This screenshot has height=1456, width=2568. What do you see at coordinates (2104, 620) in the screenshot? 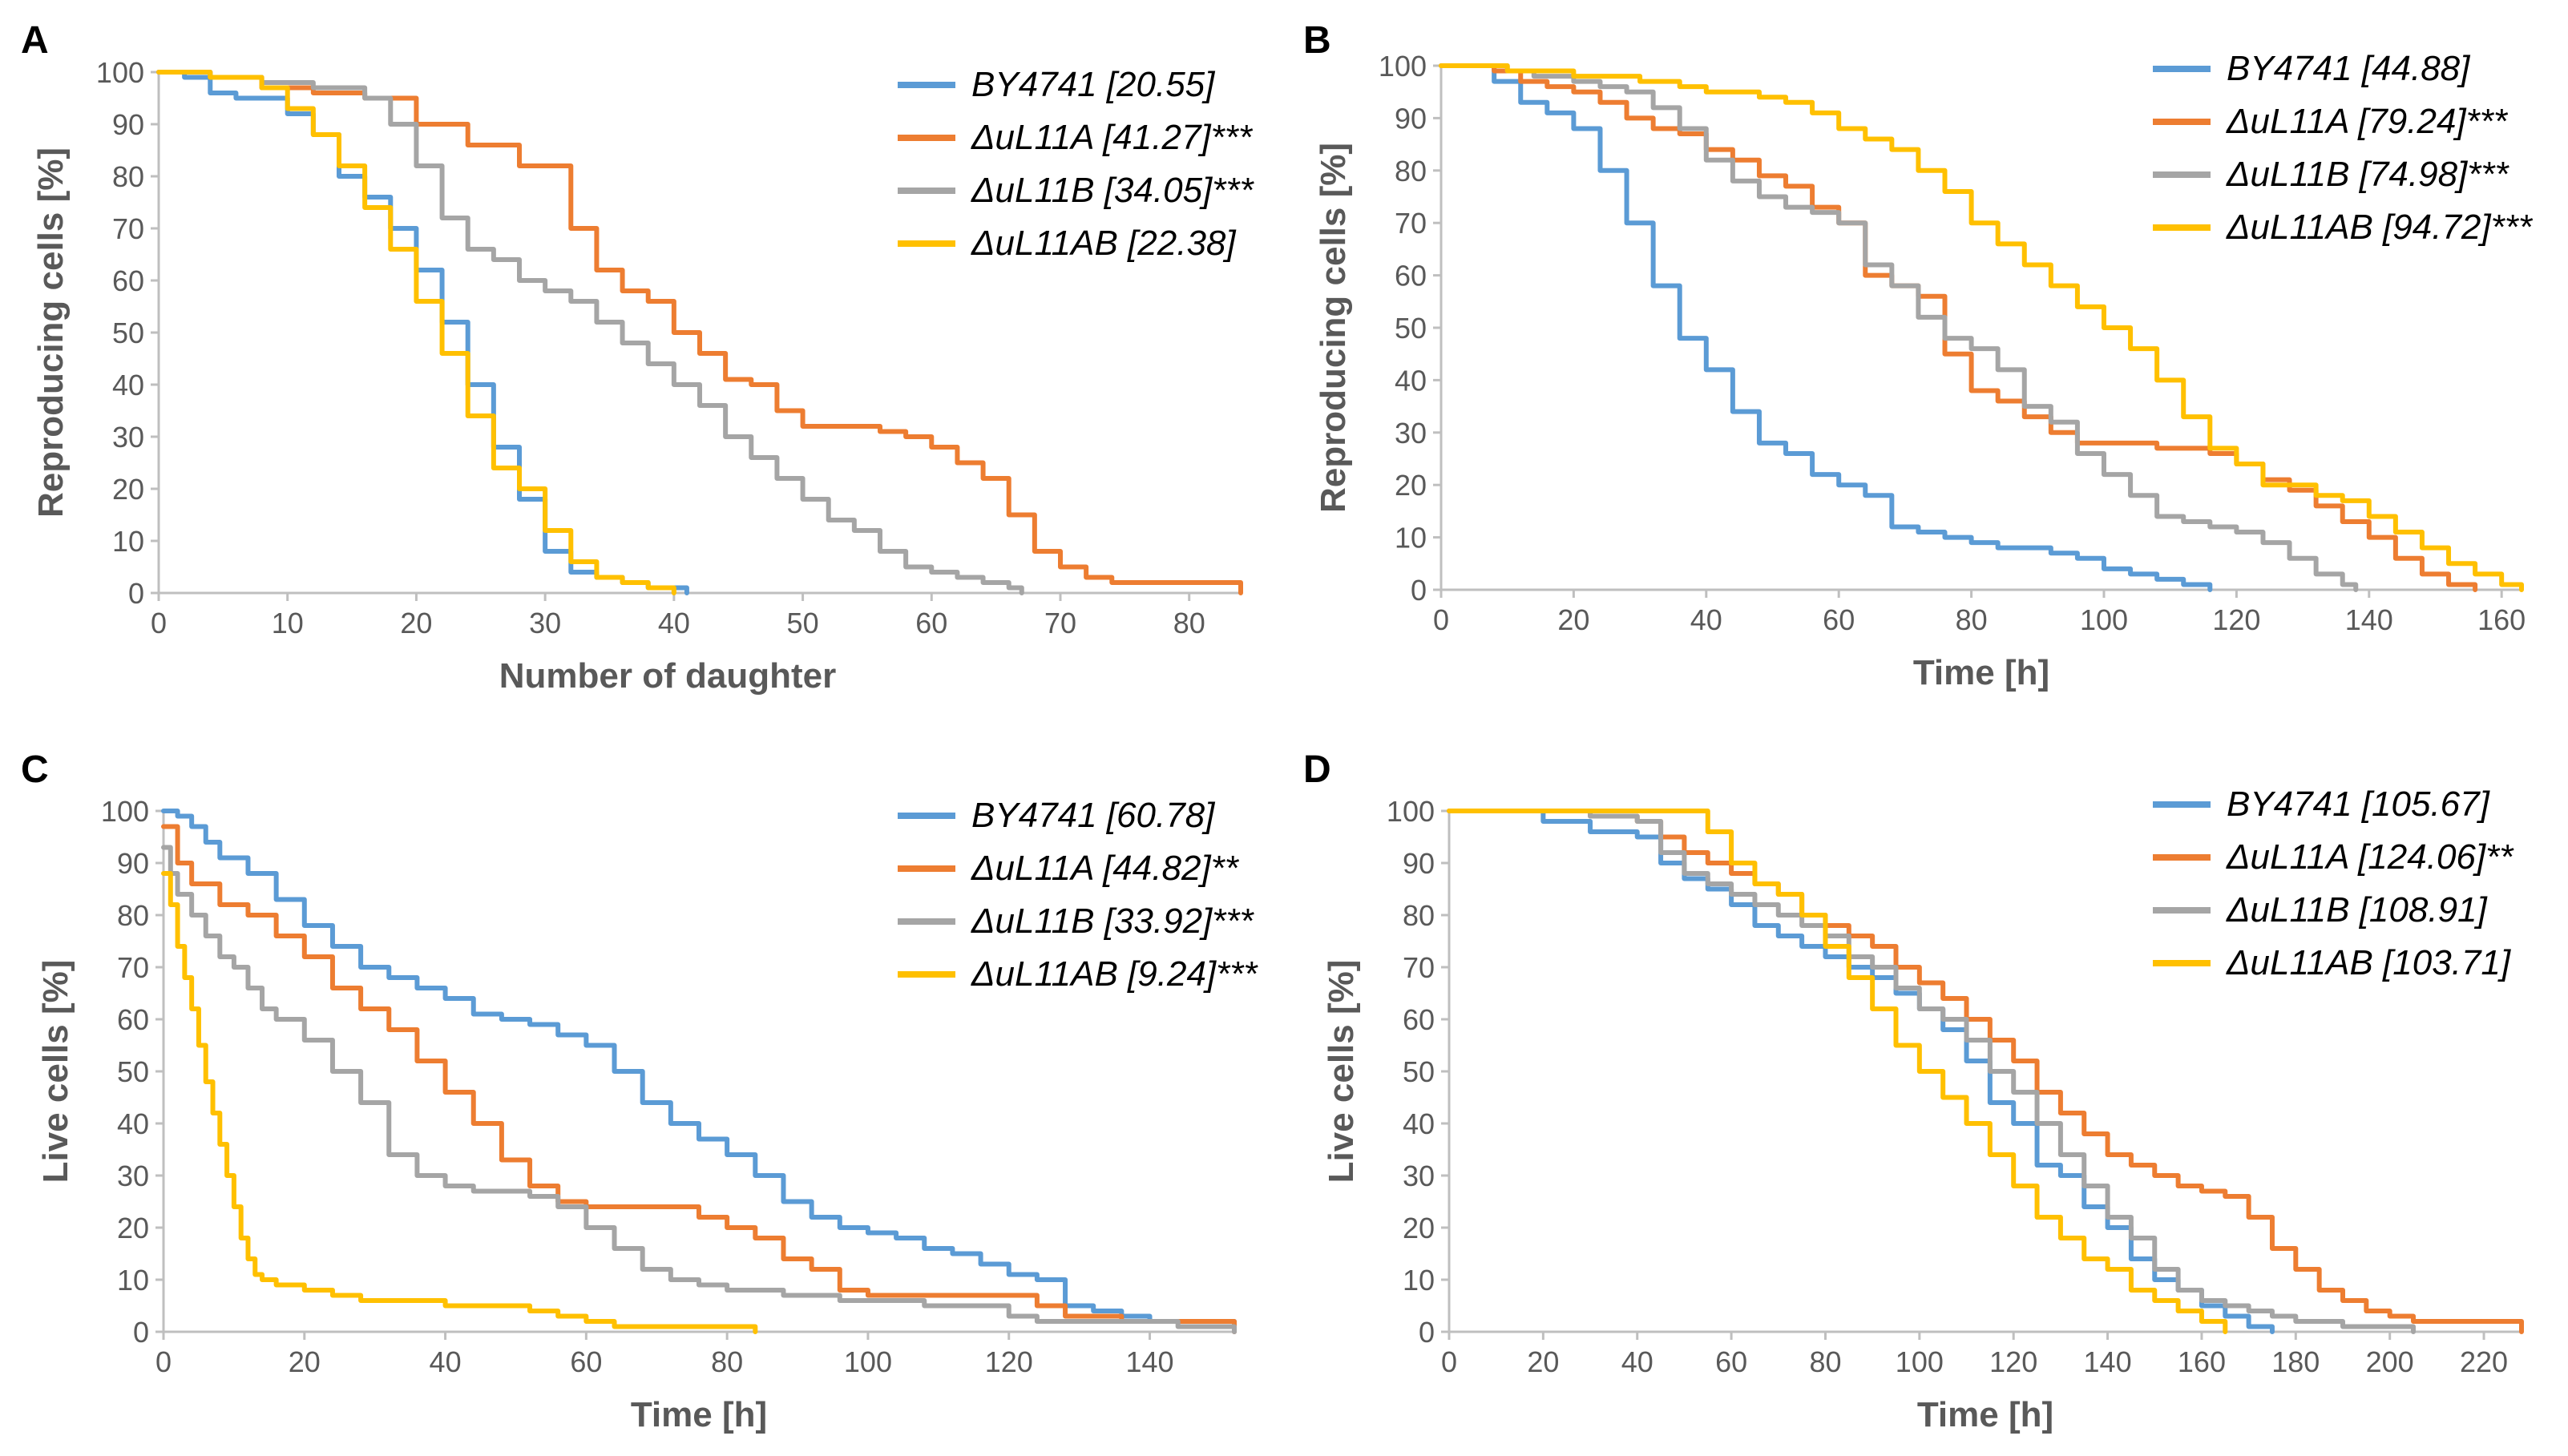
I see `x-tick-label: 100` at bounding box center [2104, 620].